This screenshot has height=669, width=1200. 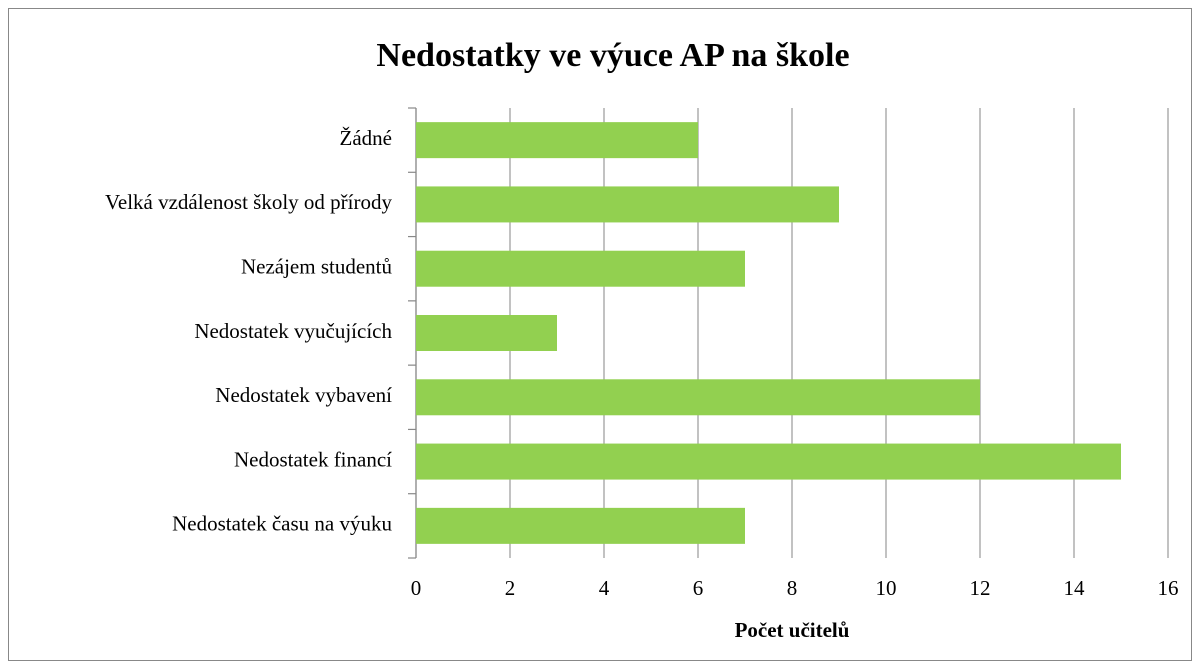 I want to click on x-tick-label: 12, so click(x=980, y=588).